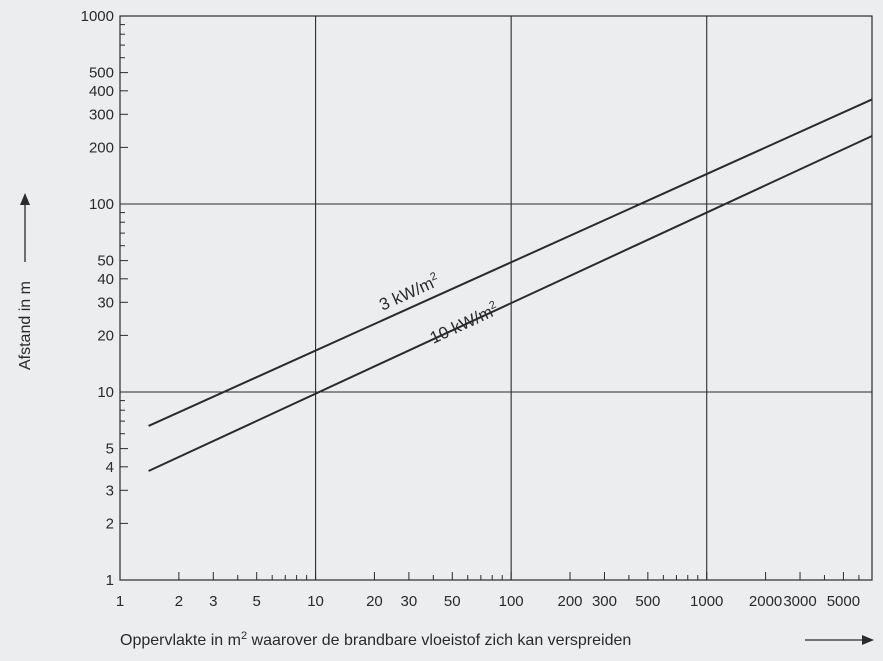  I want to click on y-tick-label: 50, so click(105, 261).